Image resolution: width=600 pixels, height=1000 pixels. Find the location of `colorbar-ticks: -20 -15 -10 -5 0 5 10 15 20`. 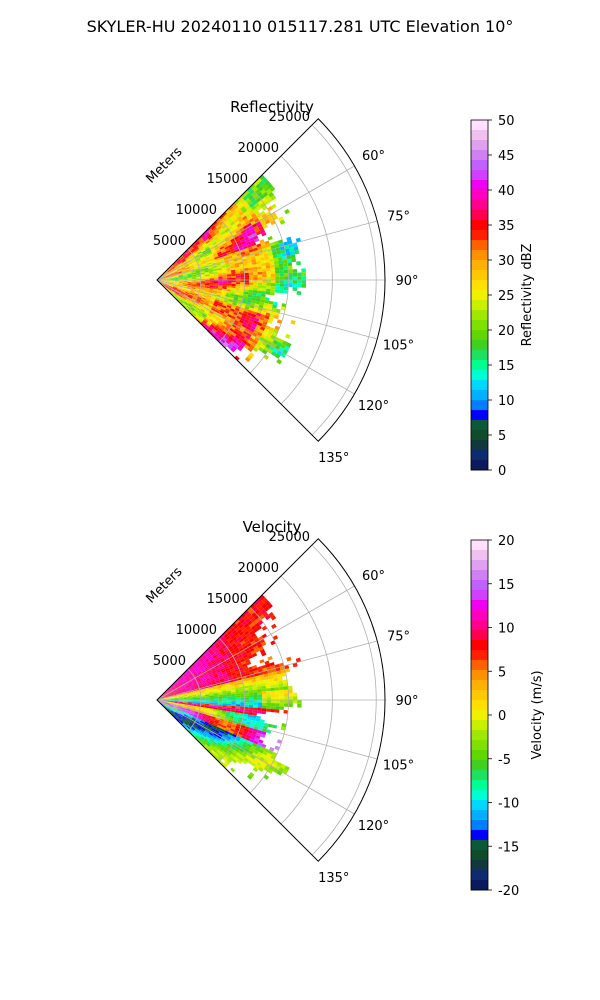

colorbar-ticks: -20 -15 -10 -5 0 5 10 15 20 is located at coordinates (508, 716).